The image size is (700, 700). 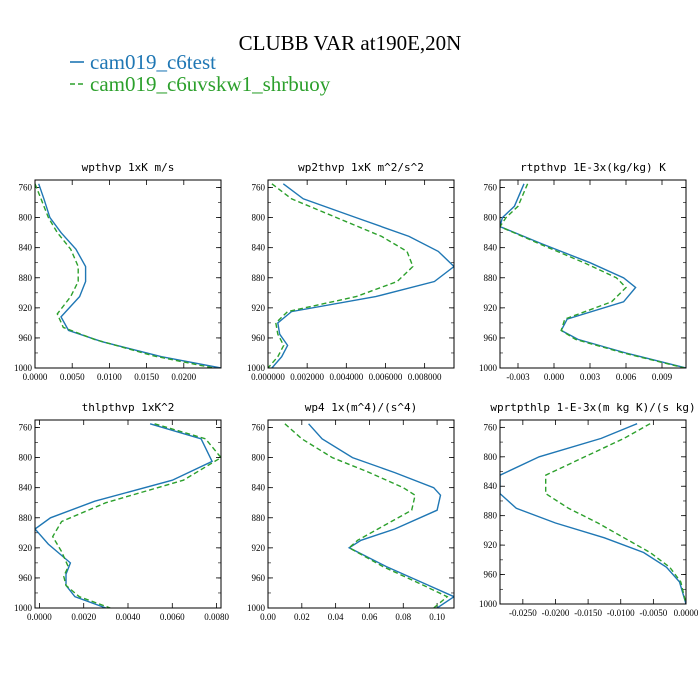 I want to click on legend: cam019_c6test cam019_c6uvskw1_shrbuoy, so click(x=200, y=73).